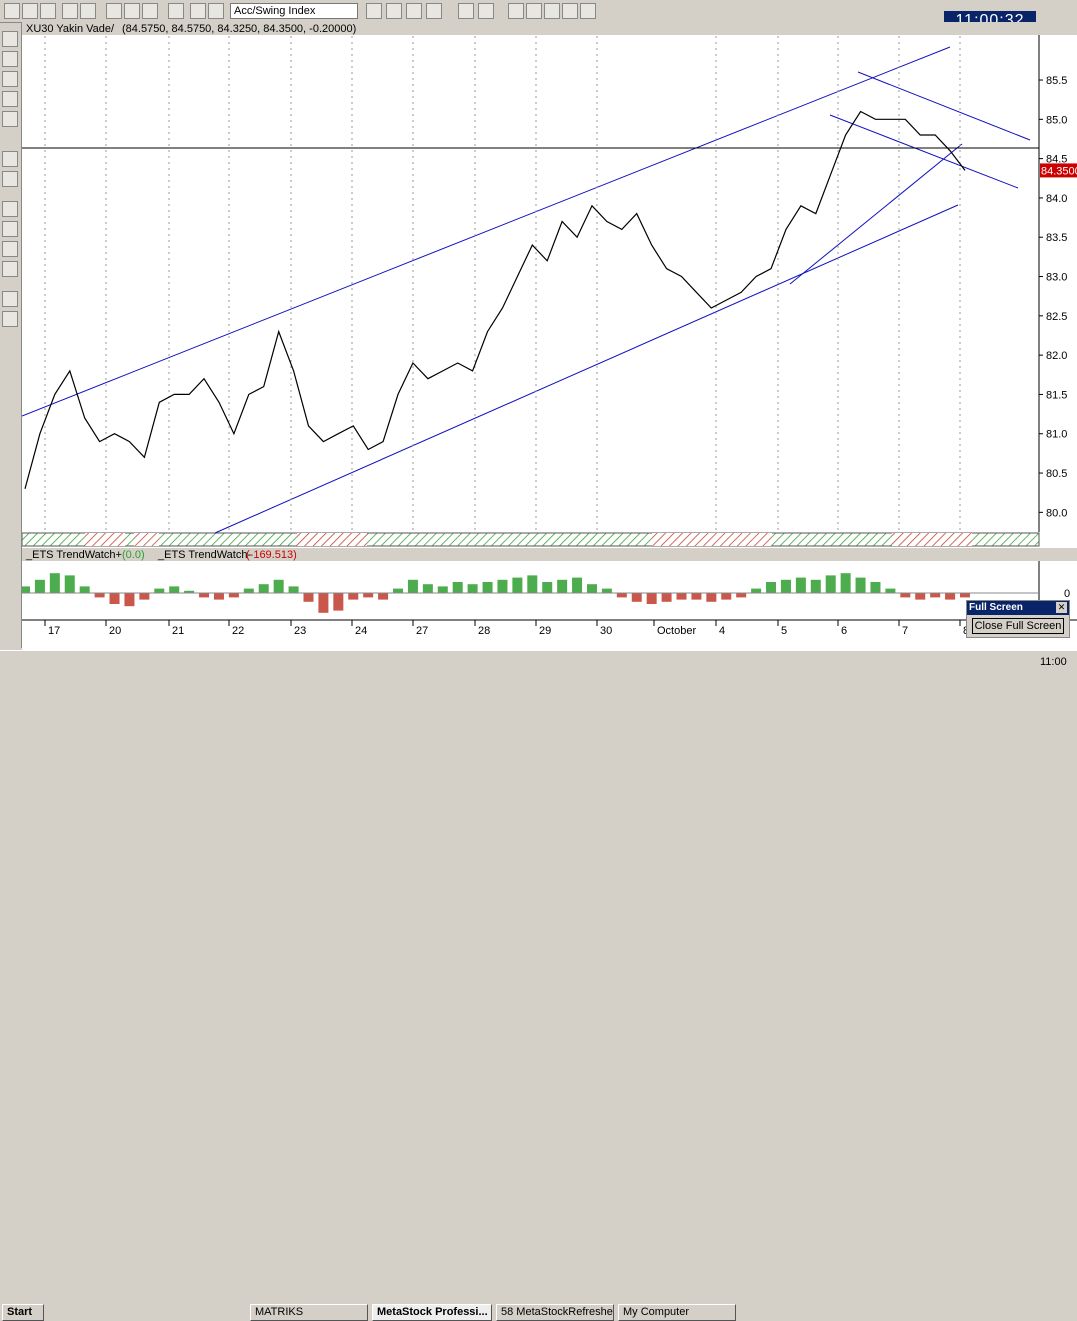 The height and width of the screenshot is (1321, 1077). What do you see at coordinates (54, 631) in the screenshot?
I see `x-tick-label: 17` at bounding box center [54, 631].